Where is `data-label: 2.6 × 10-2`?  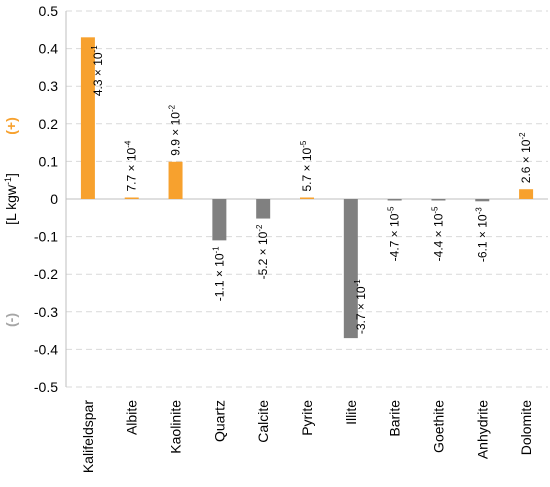
data-label: 2.6 × 10-2 is located at coordinates (525, 157).